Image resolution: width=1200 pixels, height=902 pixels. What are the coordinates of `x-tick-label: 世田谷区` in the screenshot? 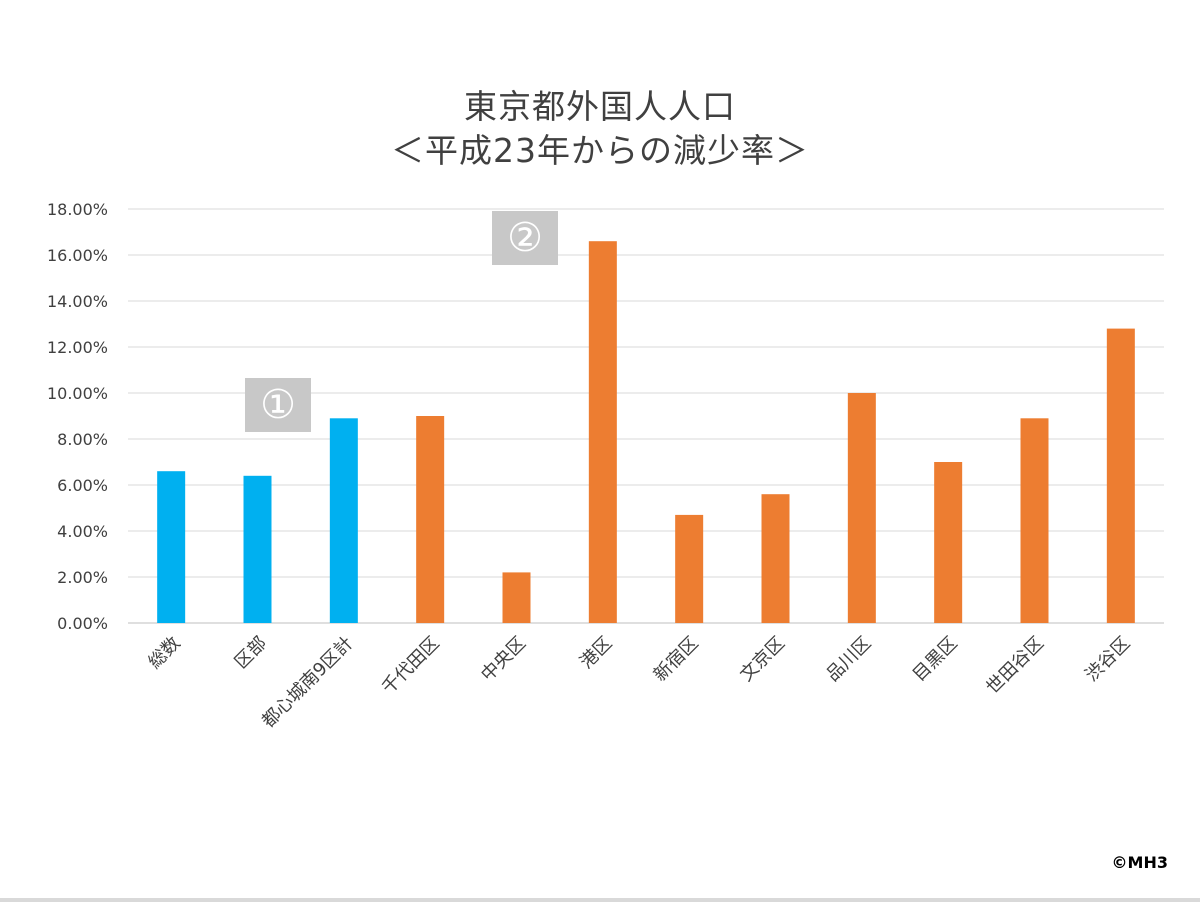 It's located at (1015, 666).